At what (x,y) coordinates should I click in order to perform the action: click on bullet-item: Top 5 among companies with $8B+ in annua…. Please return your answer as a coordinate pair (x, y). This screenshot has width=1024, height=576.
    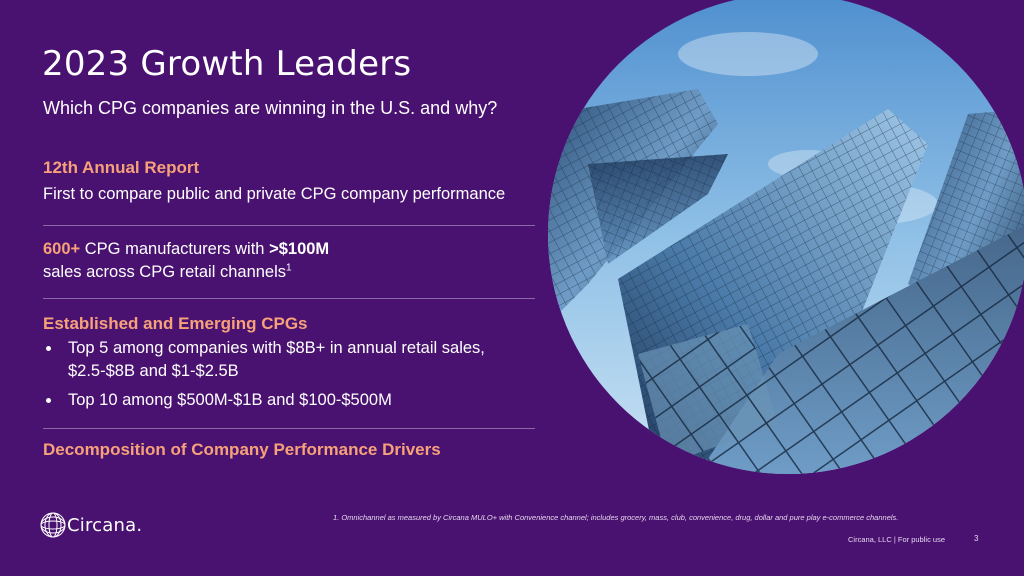
    Looking at the image, I should click on (289, 360).